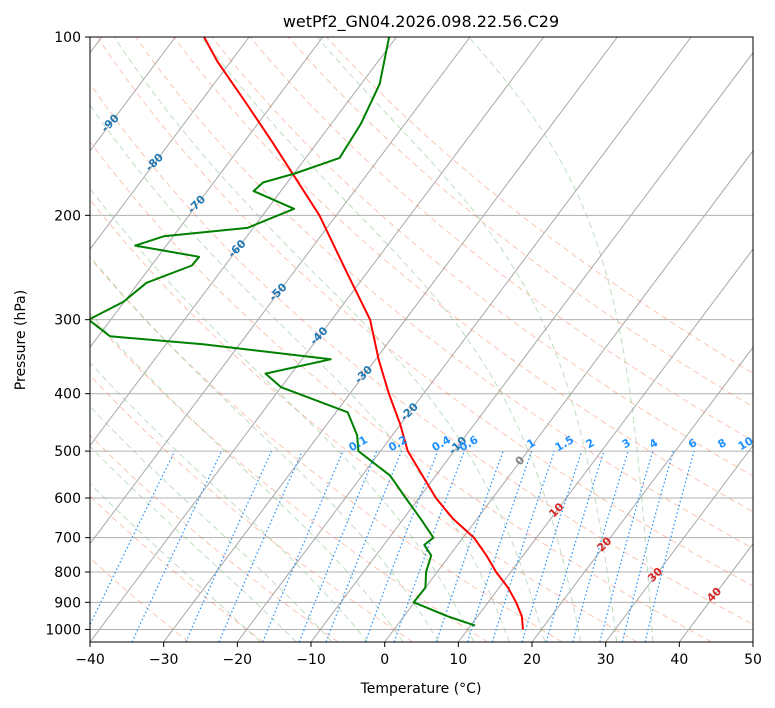 The width and height of the screenshot is (775, 708). Describe the element at coordinates (753, 660) in the screenshot. I see `x-tick-label: 50` at that location.